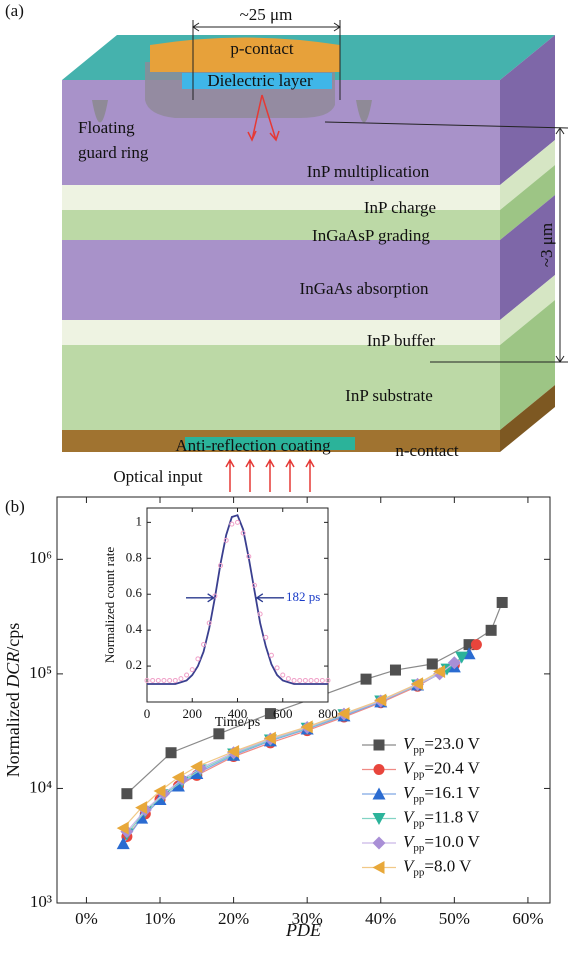  What do you see at coordinates (134, 556) in the screenshot?
I see `y-tick-label: 0.8` at bounding box center [134, 556].